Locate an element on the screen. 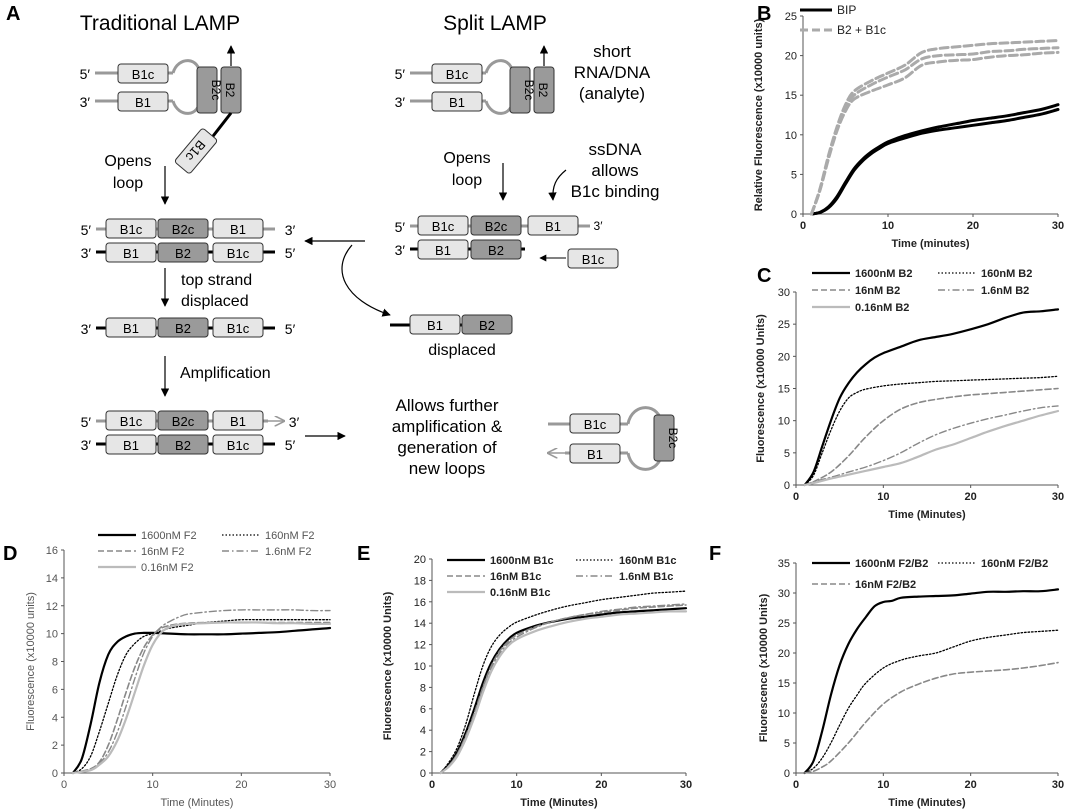 This screenshot has height=811, width=1065. y-tick-label: 16 is located at coordinates (420, 603).